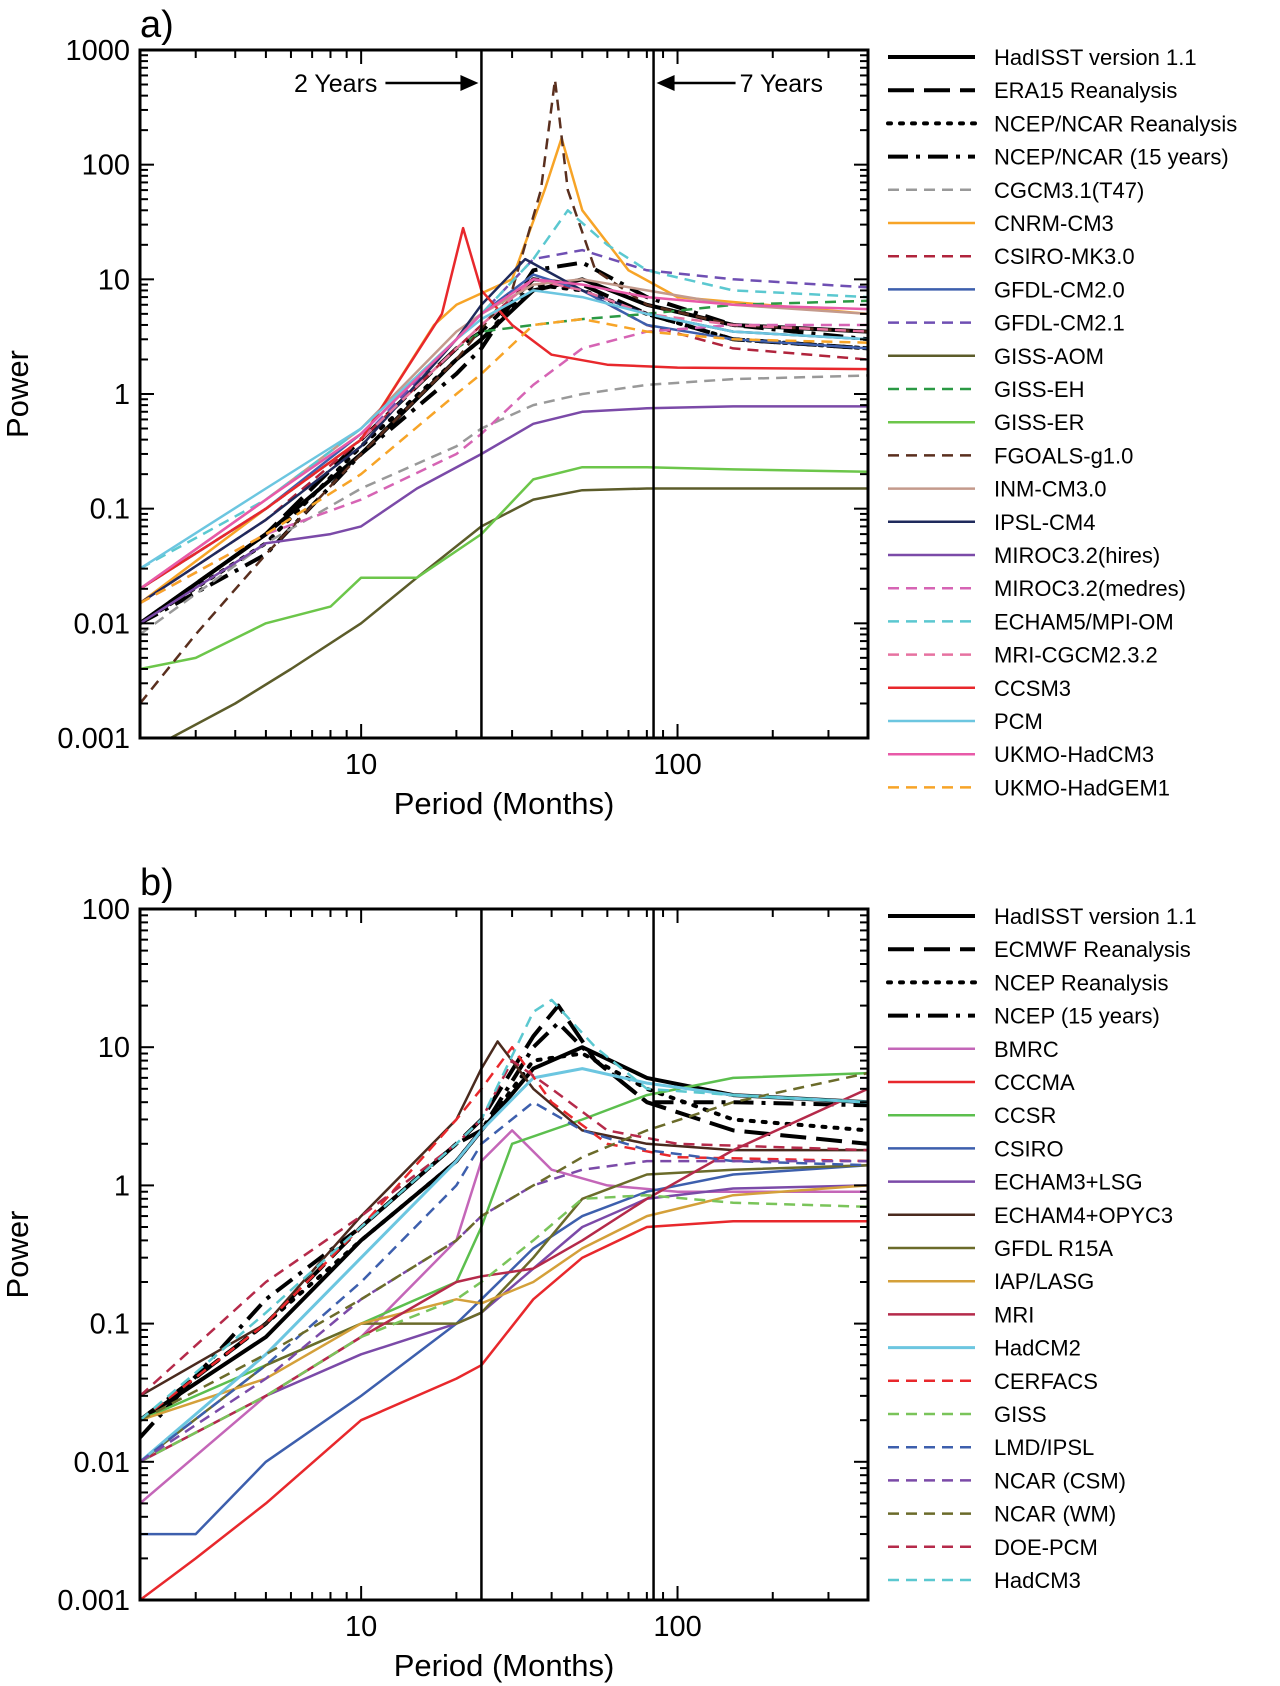 The image size is (1280, 1686). Describe the element at coordinates (991, 1281) in the screenshot. I see `legend-item: IAP/LASG` at that location.